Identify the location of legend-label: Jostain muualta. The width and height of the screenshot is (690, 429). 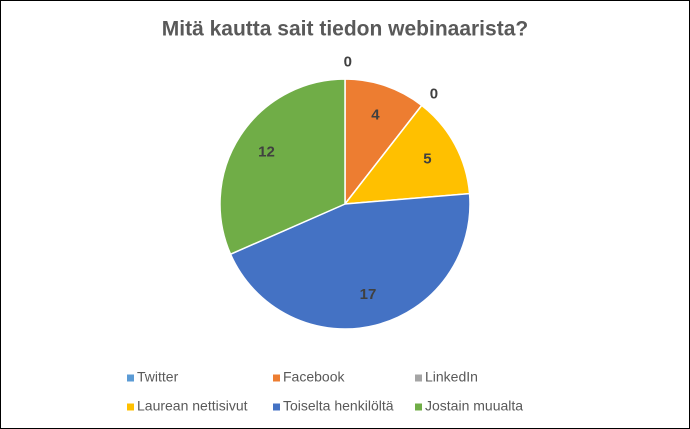
(474, 406).